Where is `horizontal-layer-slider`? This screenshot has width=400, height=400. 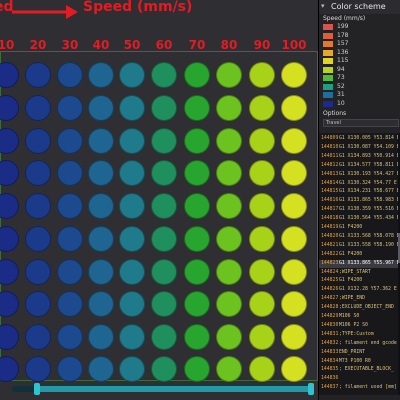
horizontal-layer-slider is located at coordinates (163, 389).